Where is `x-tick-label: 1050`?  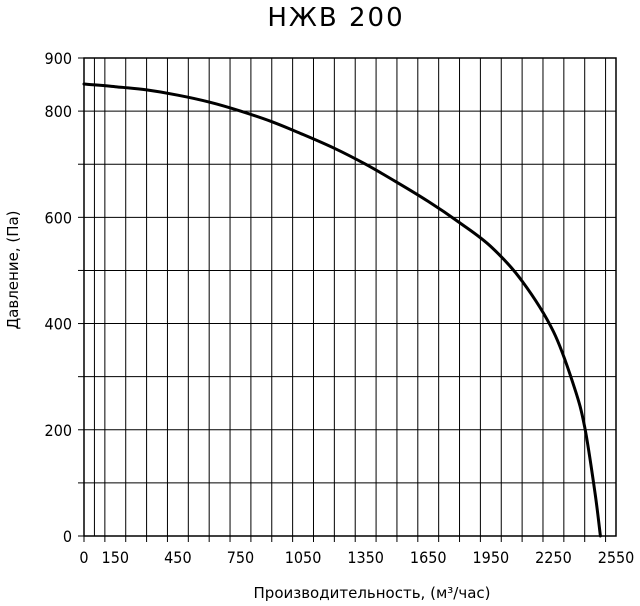
x-tick-label: 1050 is located at coordinates (303, 557).